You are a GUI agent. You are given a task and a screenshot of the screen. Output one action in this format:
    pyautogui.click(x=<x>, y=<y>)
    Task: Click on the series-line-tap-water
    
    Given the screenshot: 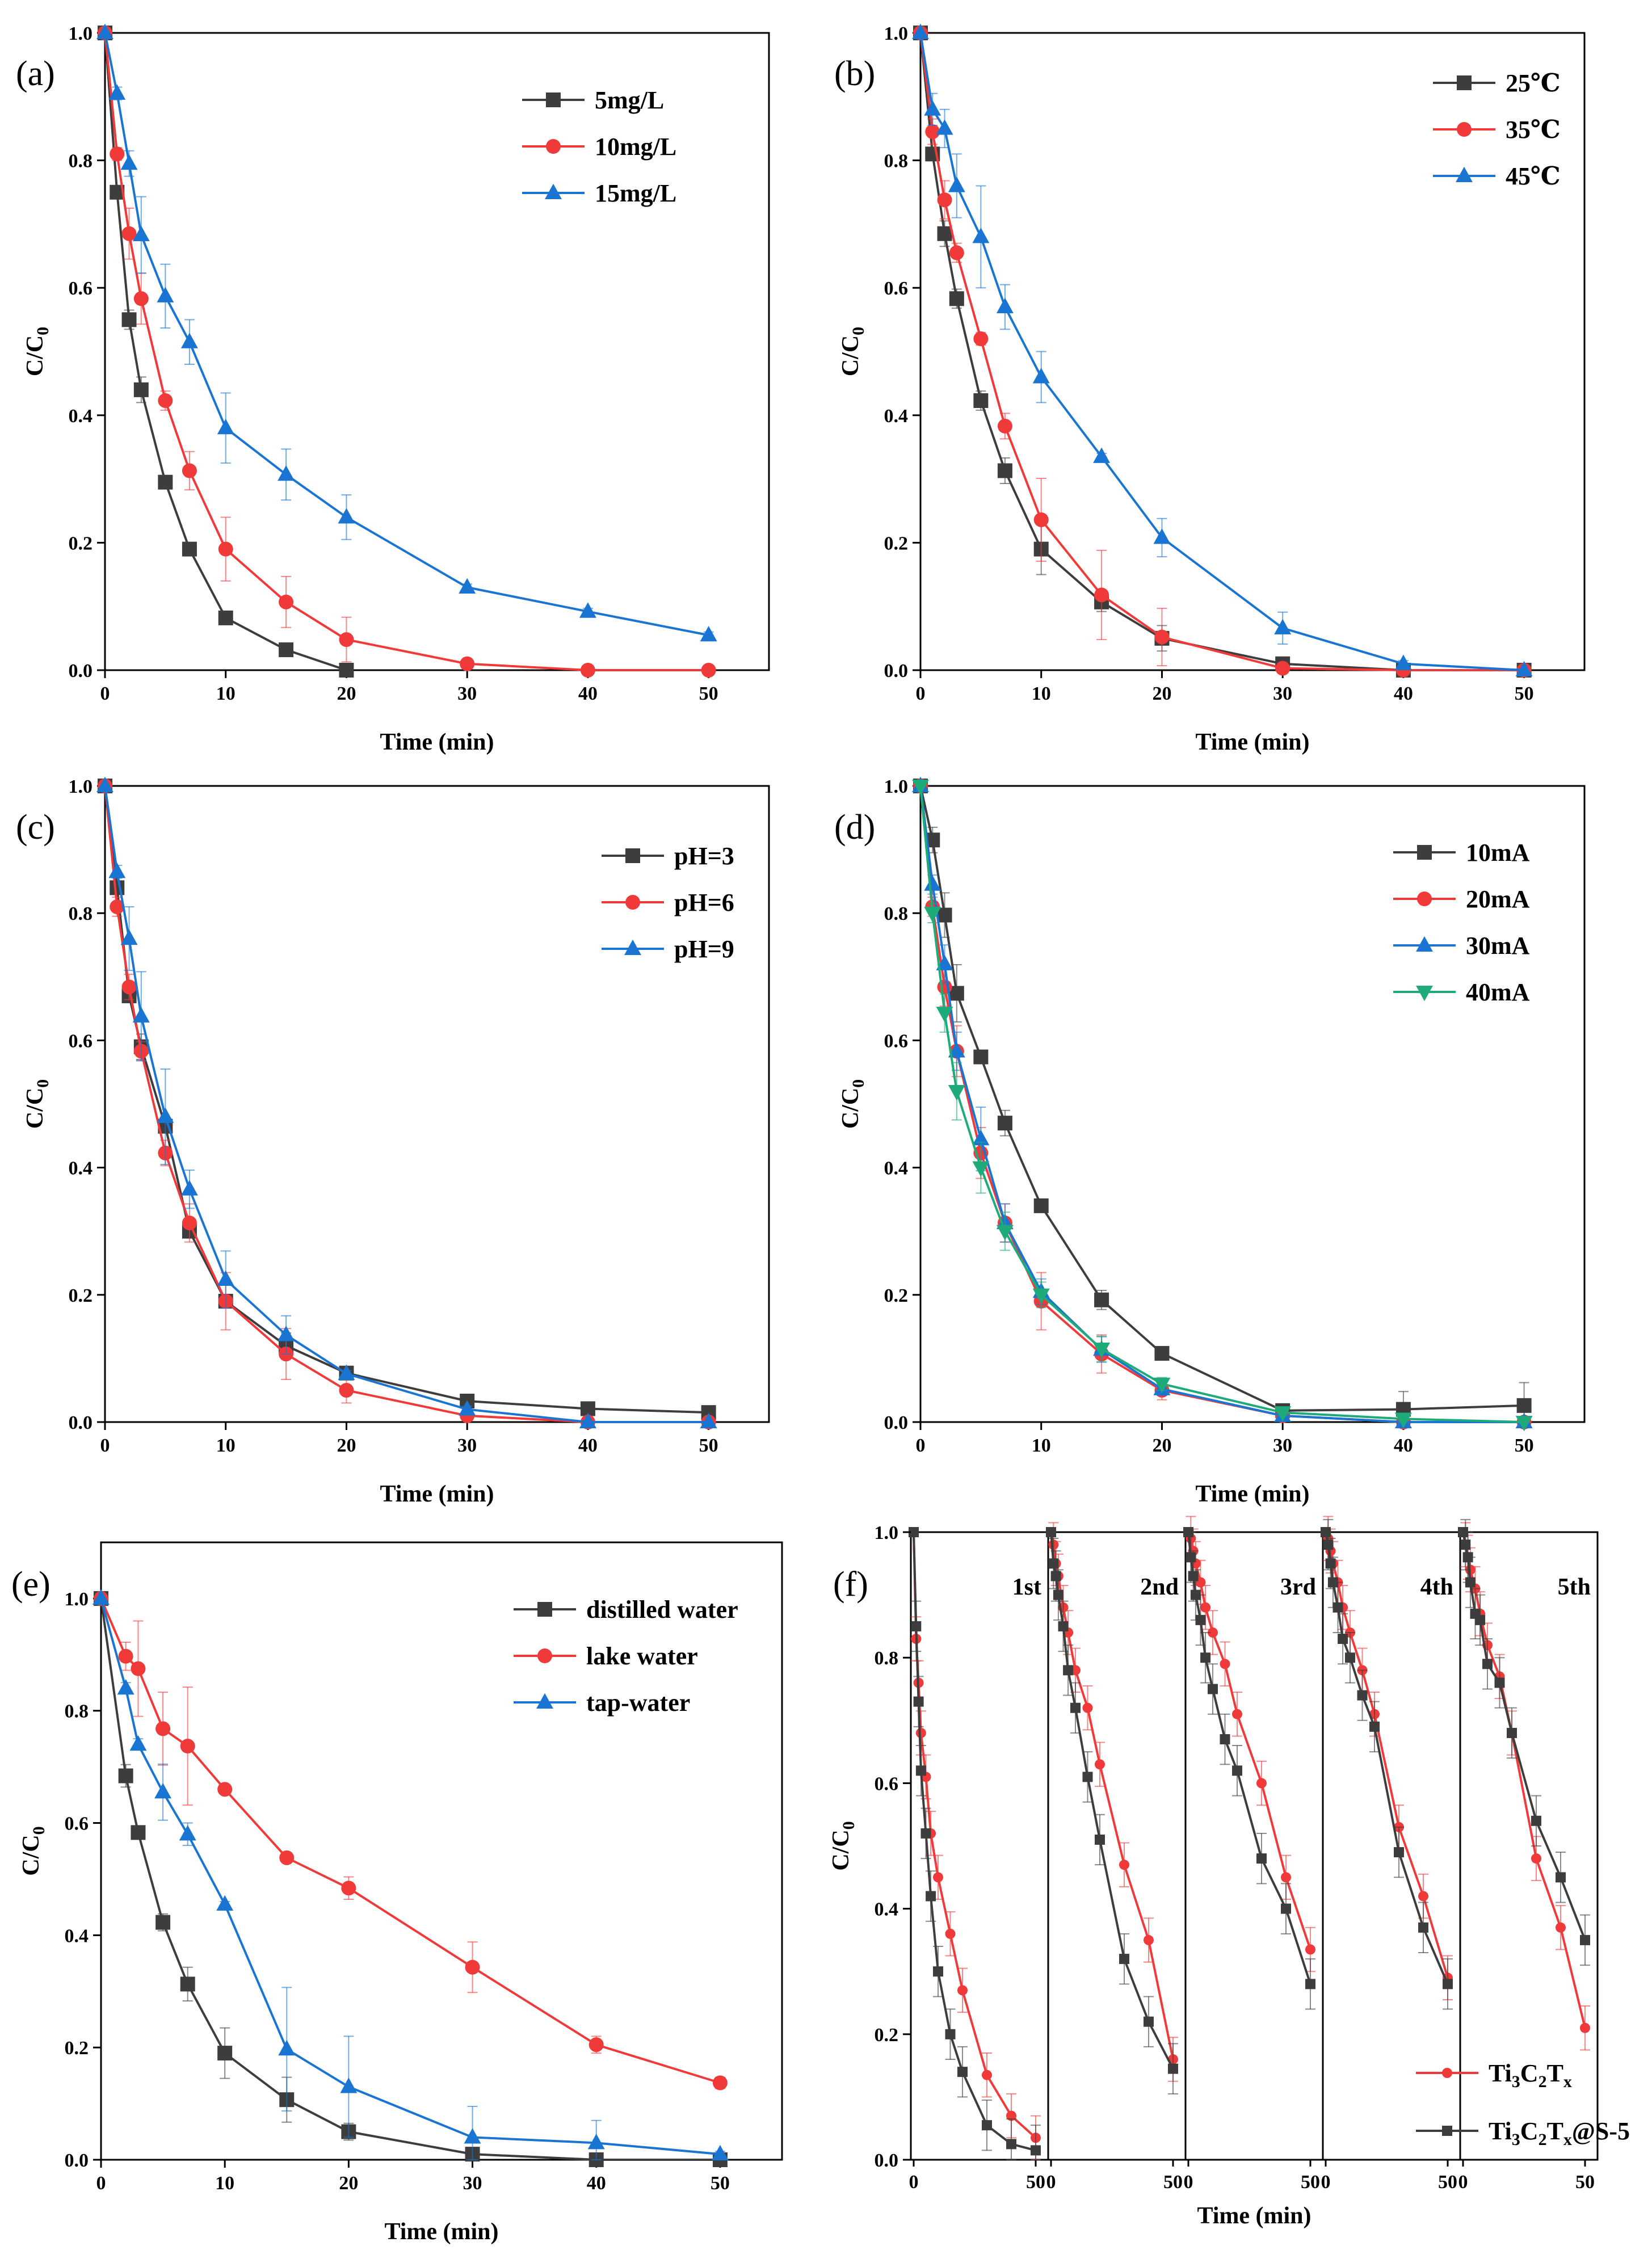 What is the action you would take?
    pyautogui.click(x=410, y=1877)
    